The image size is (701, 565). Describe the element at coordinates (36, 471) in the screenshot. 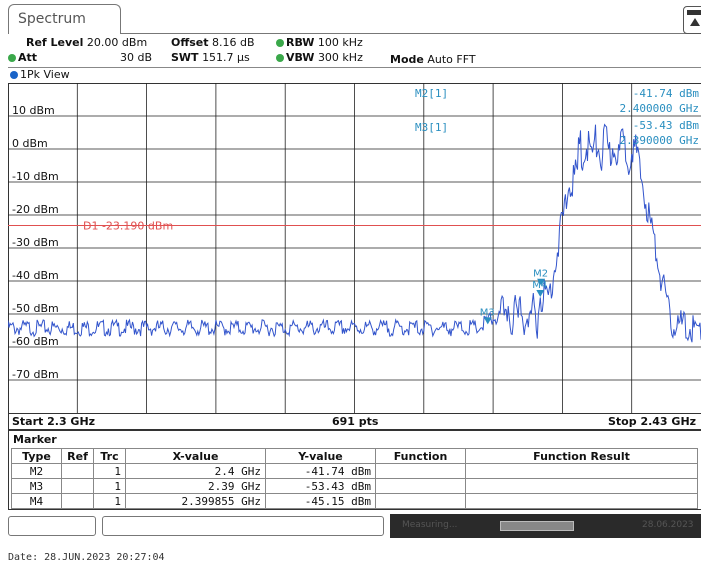

I see `marker-cell-type: M2` at that location.